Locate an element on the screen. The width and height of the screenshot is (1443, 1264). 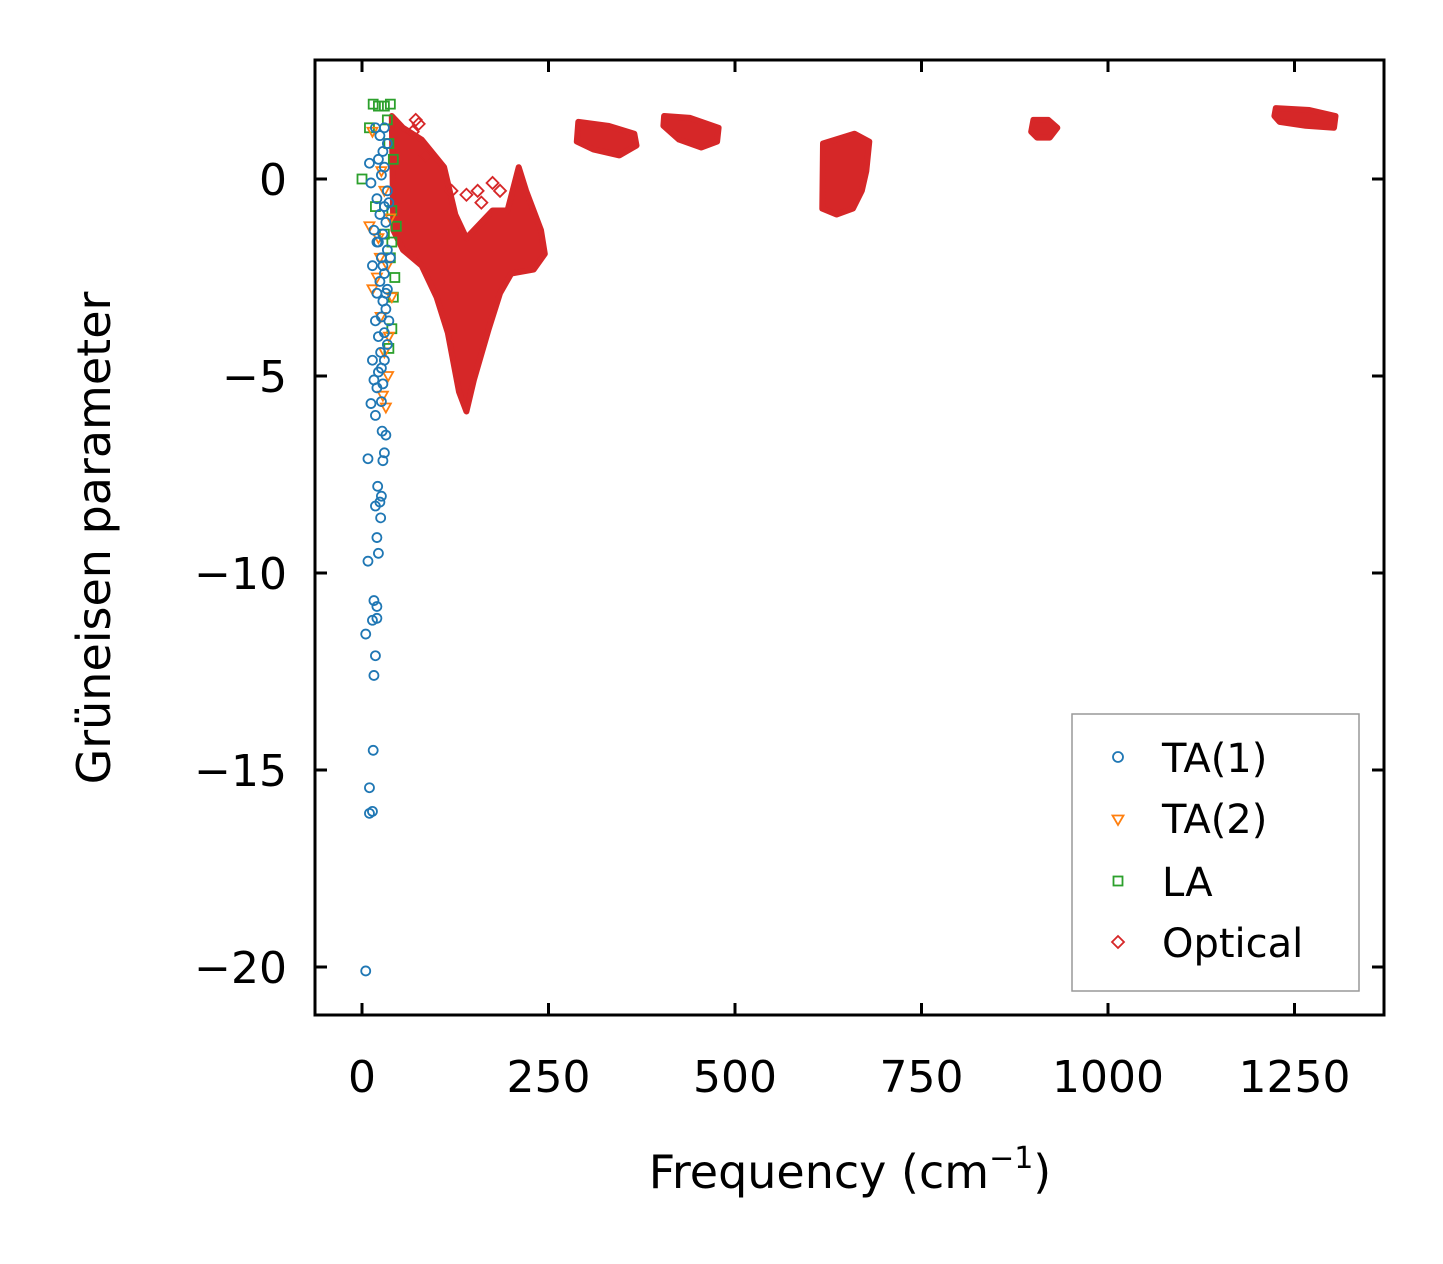
legend-entry-ta2: TA(2) is located at coordinates (1188, 820).